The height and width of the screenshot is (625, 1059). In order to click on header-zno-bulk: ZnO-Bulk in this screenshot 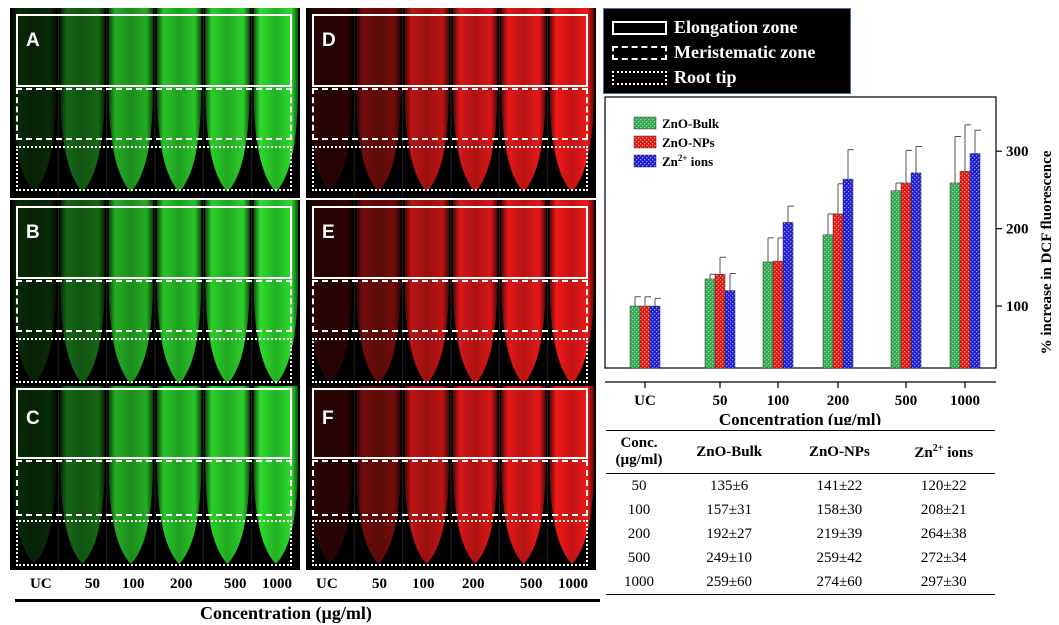, I will do `click(729, 452)`.